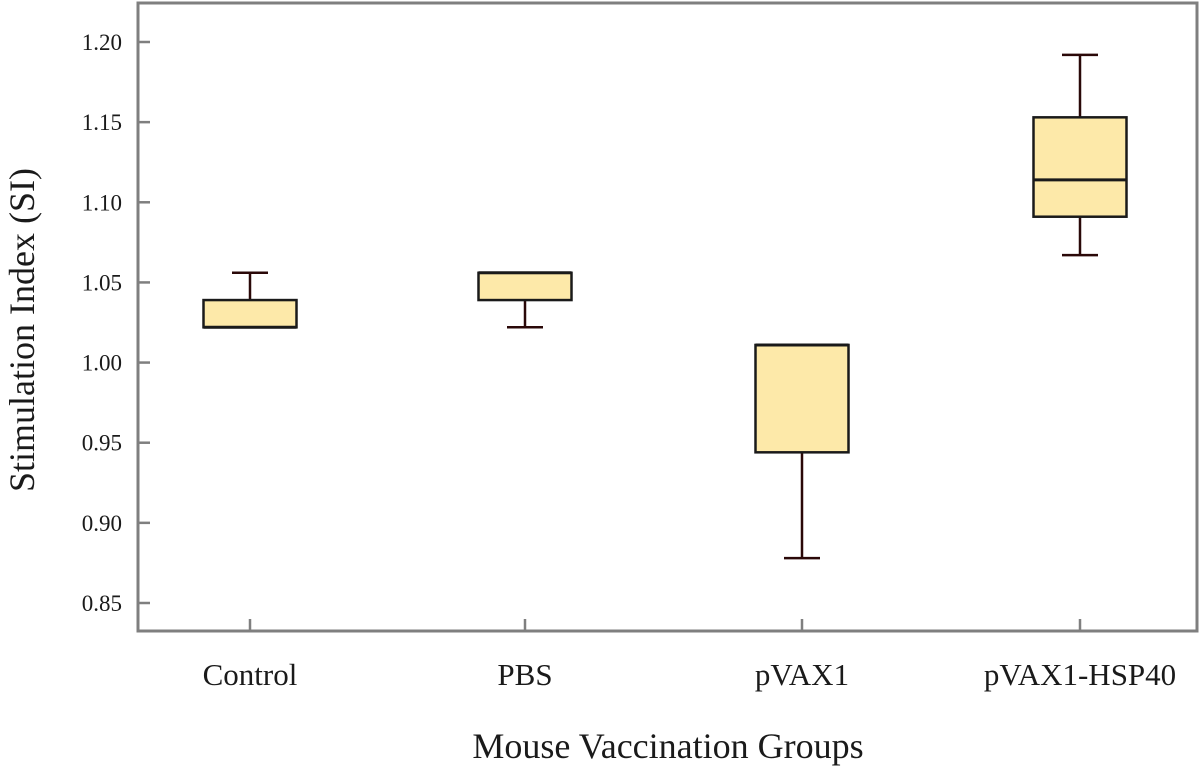 This screenshot has height=767, width=1200. What do you see at coordinates (689, 655) in the screenshot?
I see `x-axis: Control PBS pVAX1 pVAX1-HSP40` at bounding box center [689, 655].